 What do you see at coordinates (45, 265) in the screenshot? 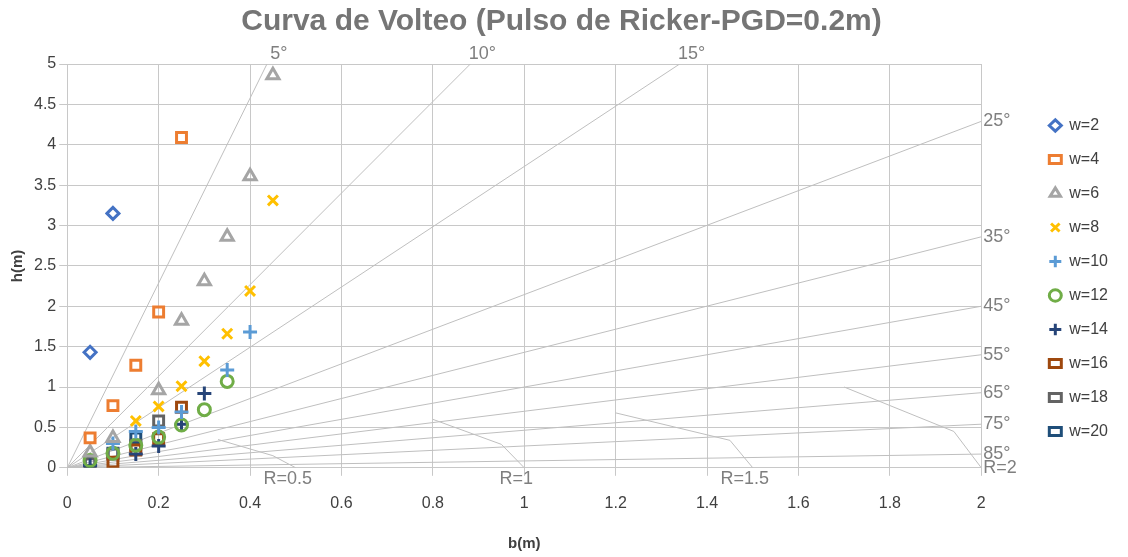
I see `y-tick-label: 2.5` at bounding box center [45, 265].